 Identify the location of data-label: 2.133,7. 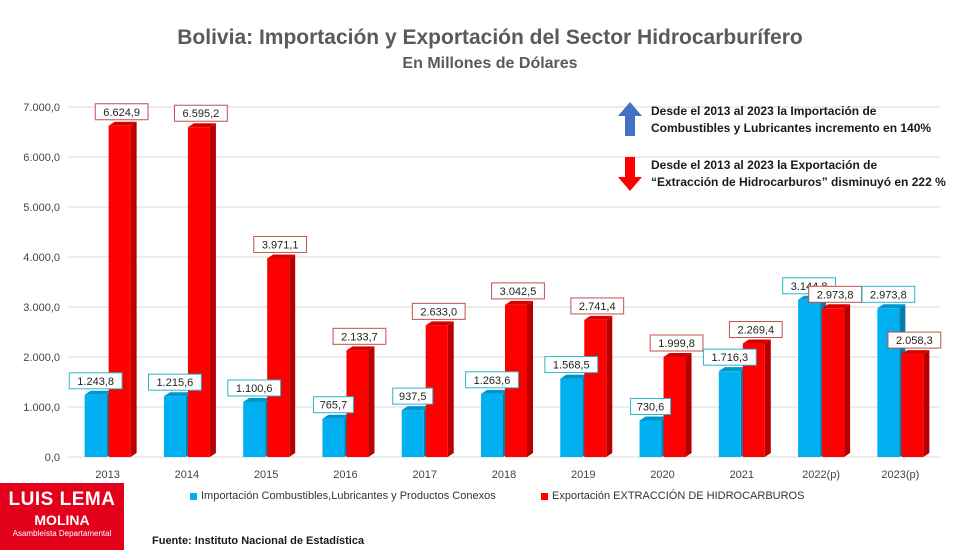
(359, 337).